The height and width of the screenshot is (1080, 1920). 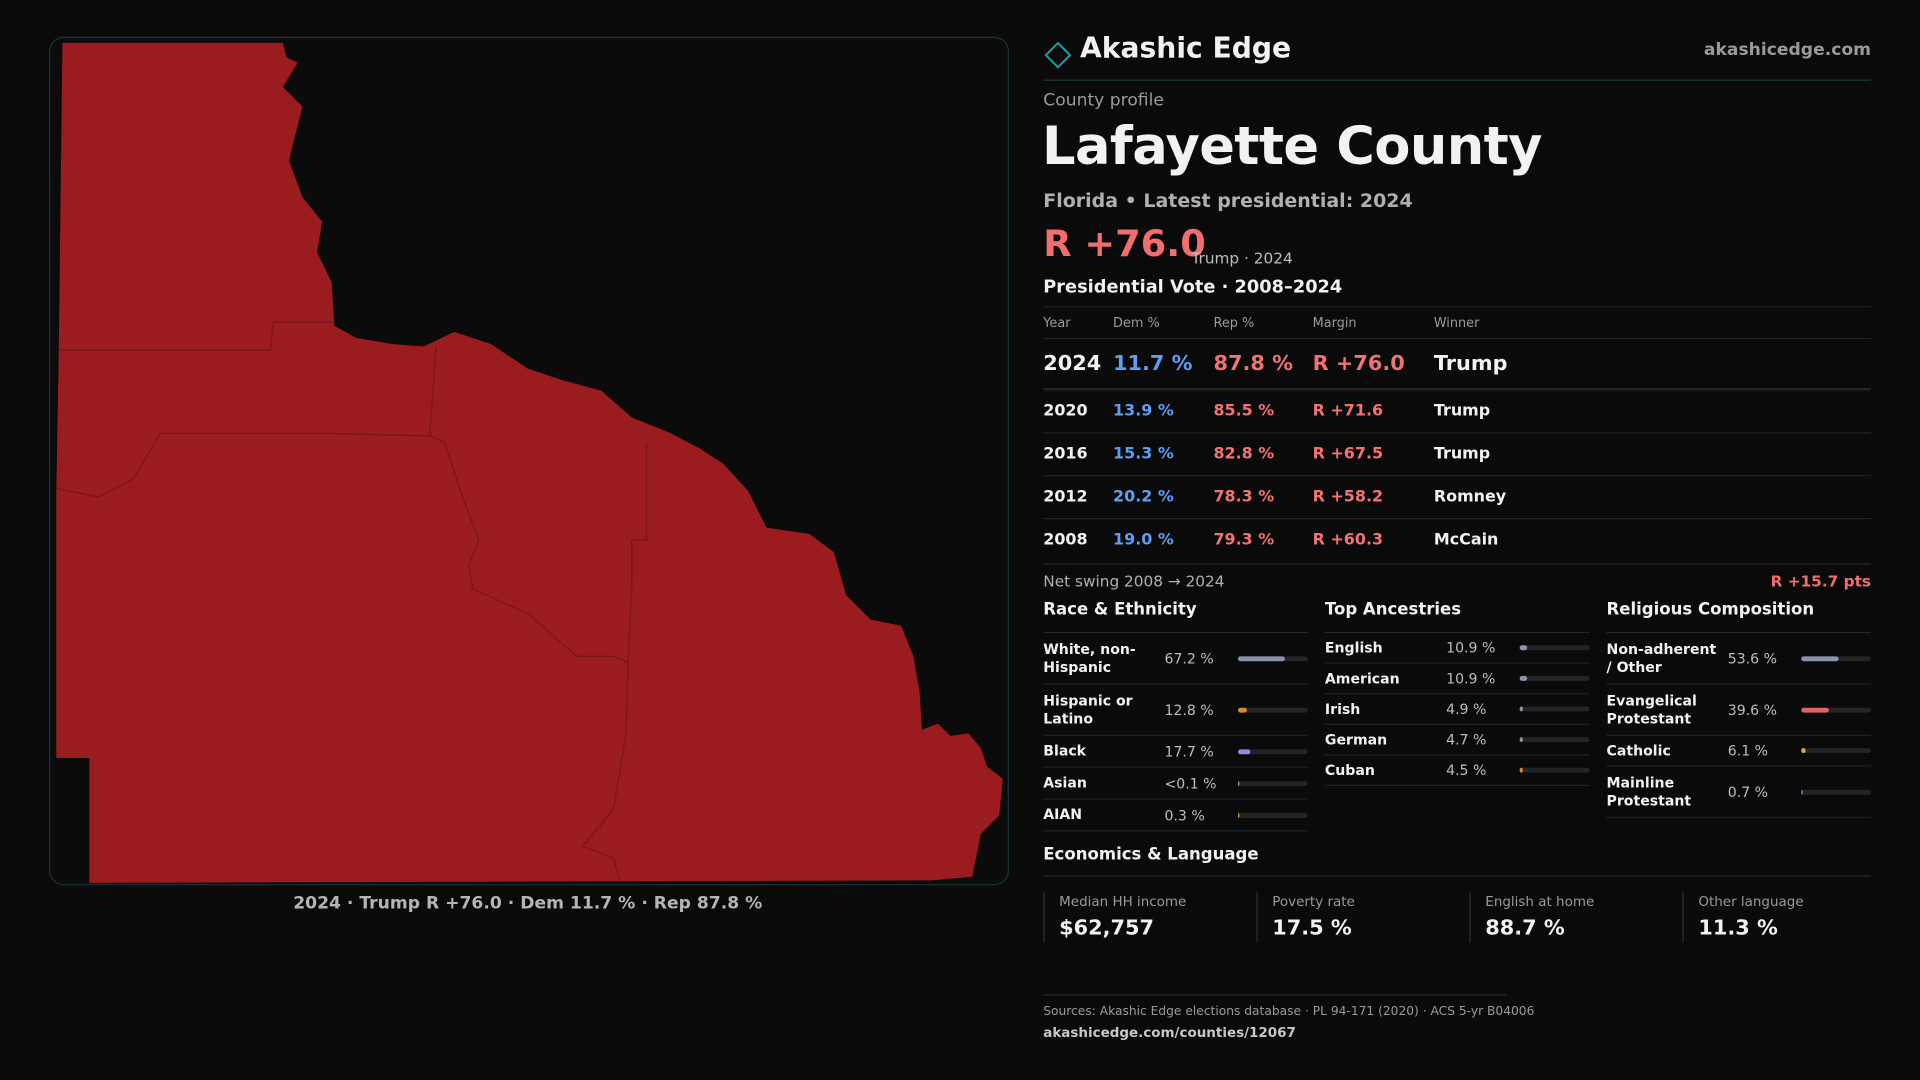 What do you see at coordinates (1253, 363) in the screenshot?
I see `vote-cell: 87.8 %` at bounding box center [1253, 363].